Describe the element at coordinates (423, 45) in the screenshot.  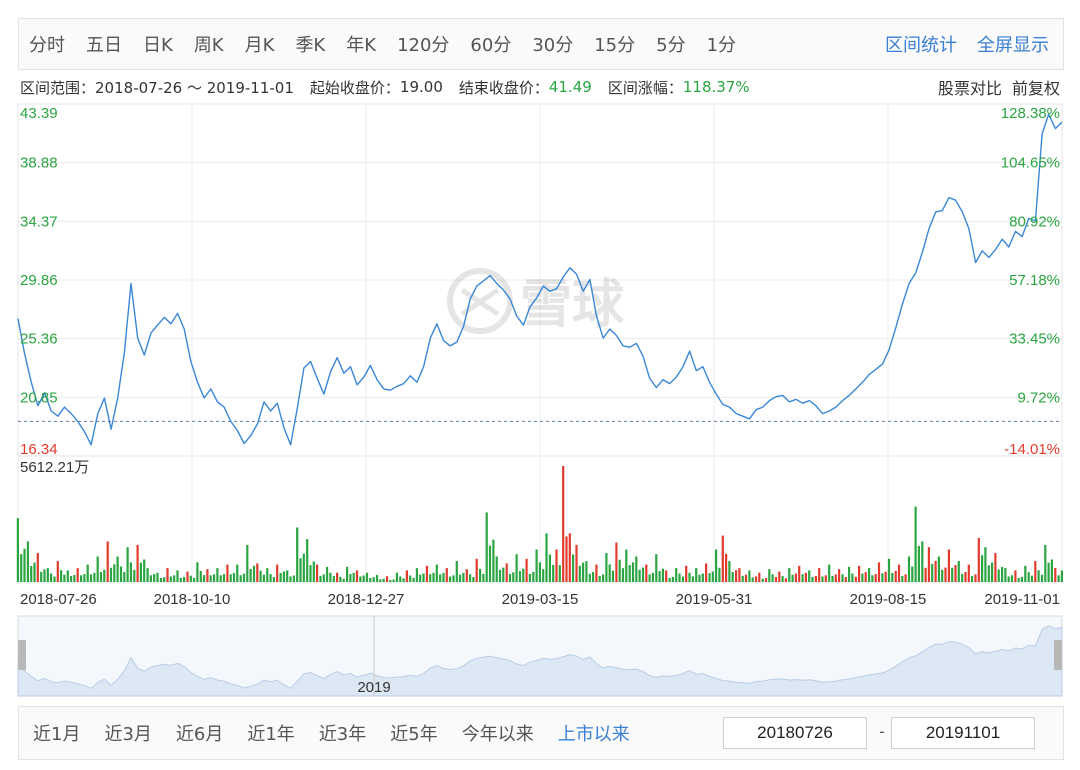
I see `period-tab-7: 120分` at that location.